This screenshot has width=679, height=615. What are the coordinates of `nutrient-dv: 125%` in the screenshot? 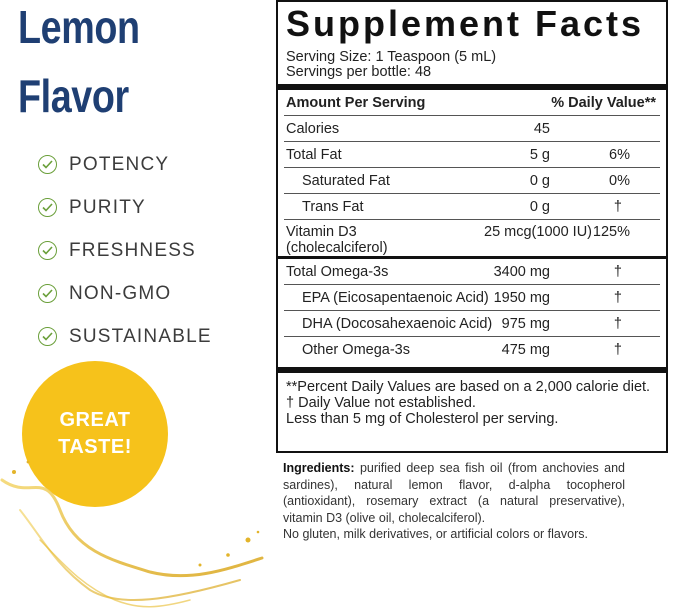 It's located at (611, 232).